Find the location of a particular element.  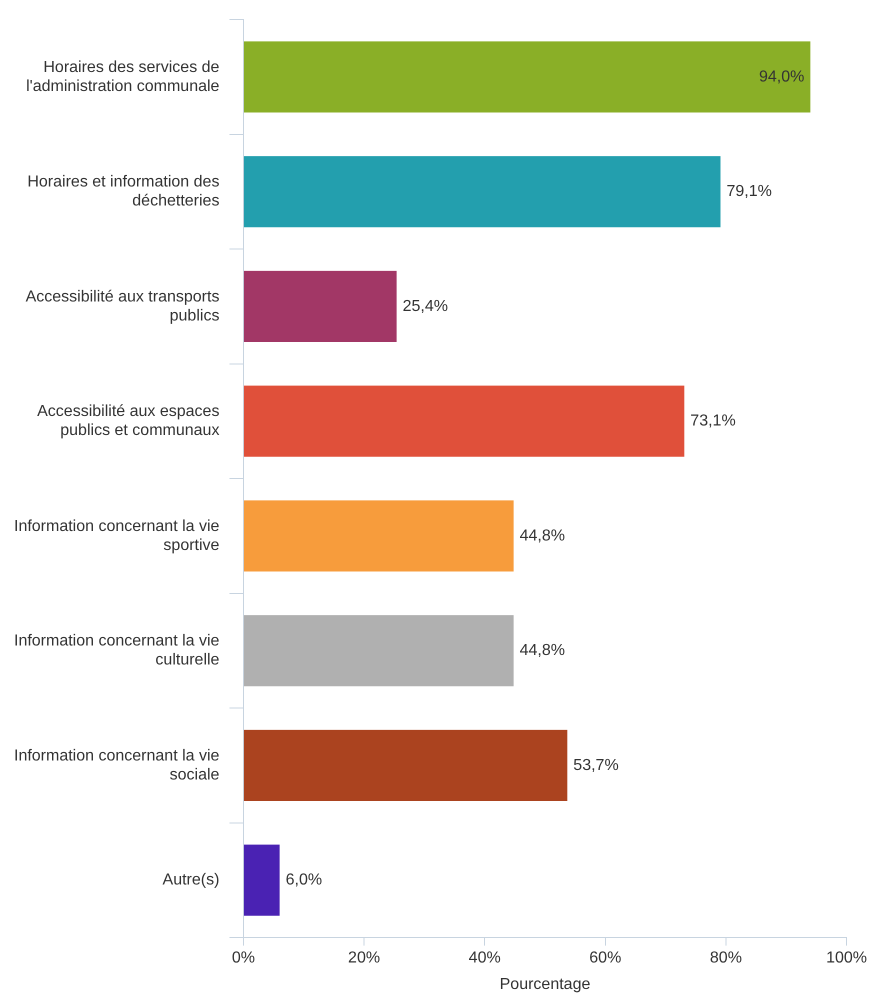

y-tick-label: Information concernant la vie sociale is located at coordinates (117, 765).